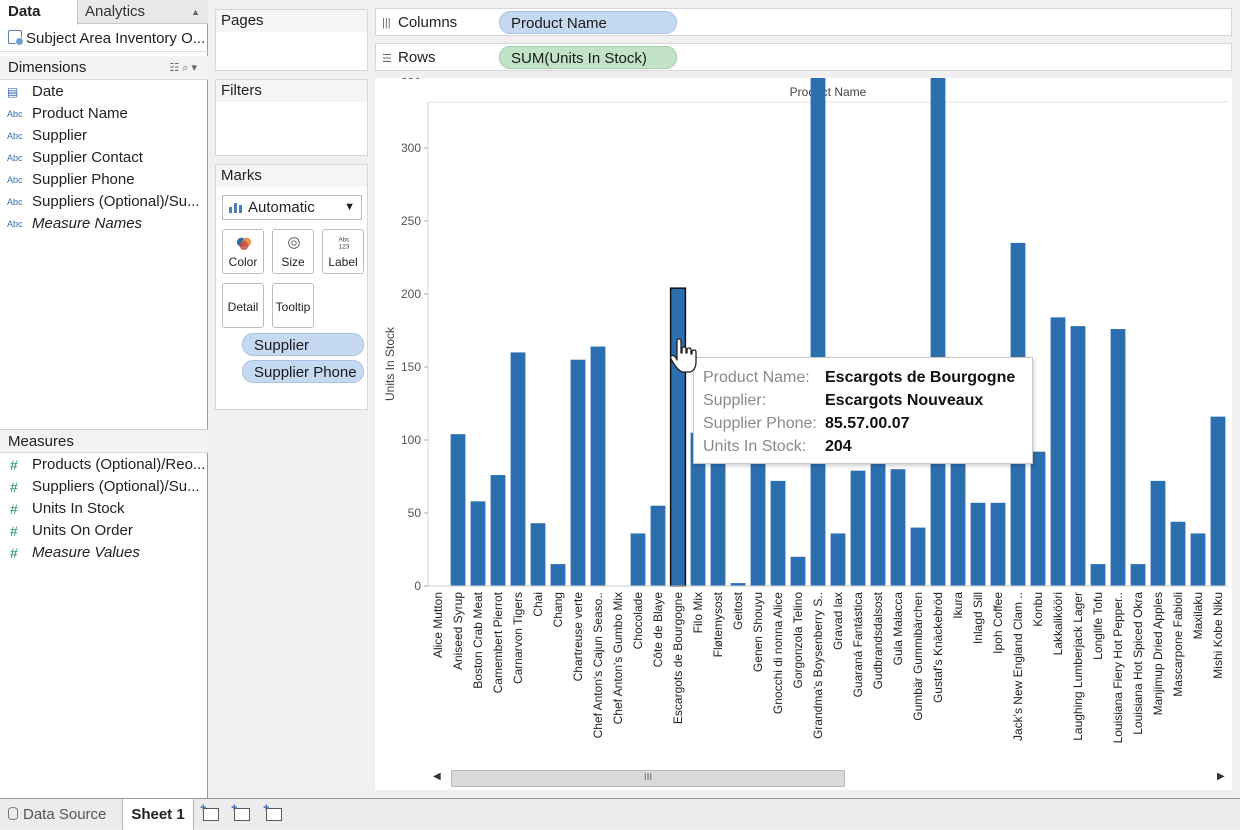 This screenshot has height=830, width=1240. I want to click on x-tick-label: Gustaf's Knäckebröd, so click(938, 647).